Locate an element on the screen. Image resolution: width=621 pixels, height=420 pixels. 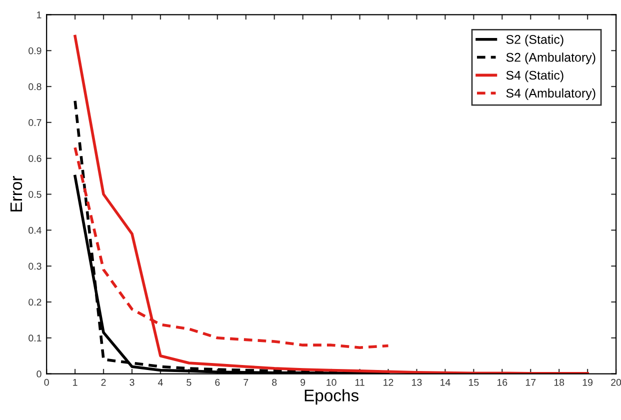
legend-label: S2 (Ambulatory) is located at coordinates (551, 58).